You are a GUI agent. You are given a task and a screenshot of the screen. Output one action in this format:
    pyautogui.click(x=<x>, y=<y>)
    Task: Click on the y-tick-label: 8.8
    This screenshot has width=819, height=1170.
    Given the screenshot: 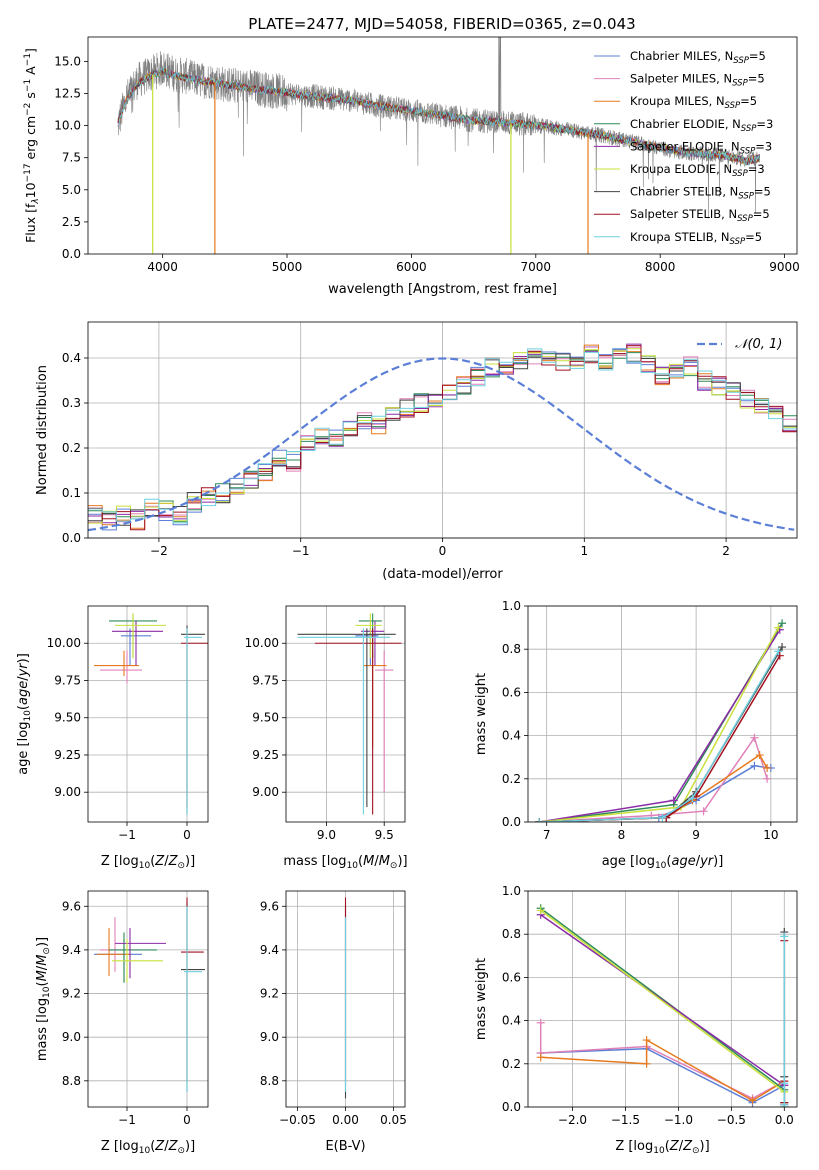 What is the action you would take?
    pyautogui.click(x=269, y=1081)
    